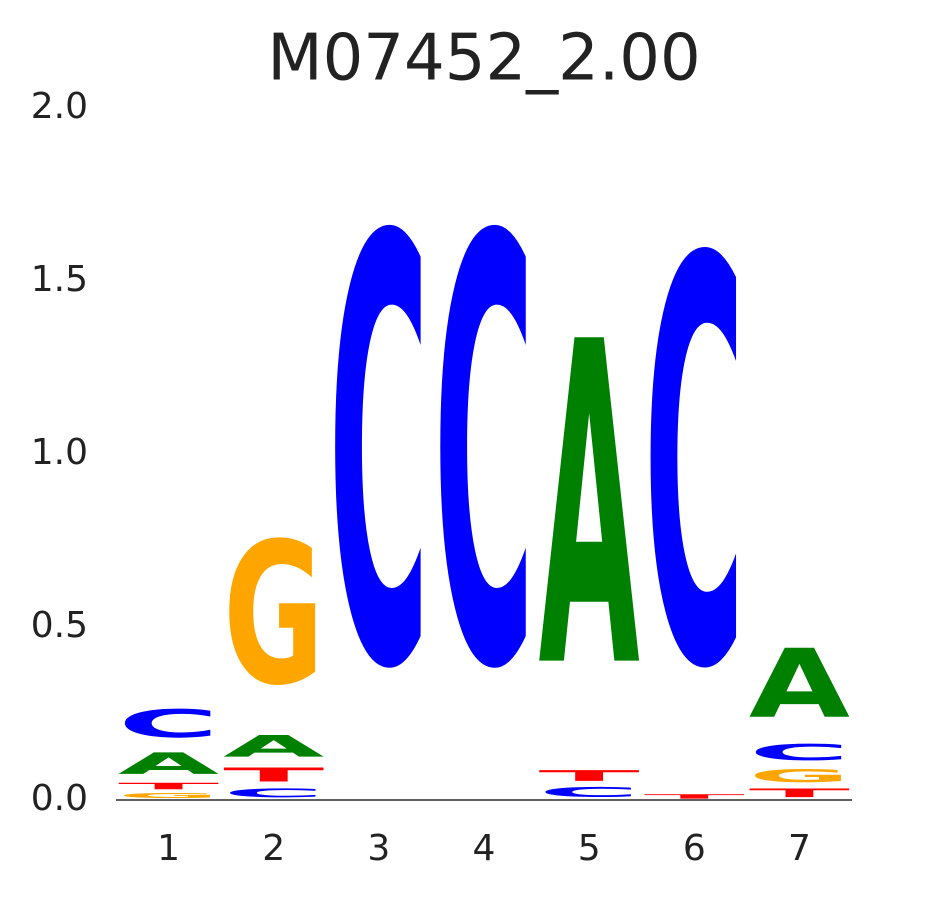 This screenshot has height=904, width=945. Describe the element at coordinates (484, 848) in the screenshot. I see `x-tick-label: 4` at that location.